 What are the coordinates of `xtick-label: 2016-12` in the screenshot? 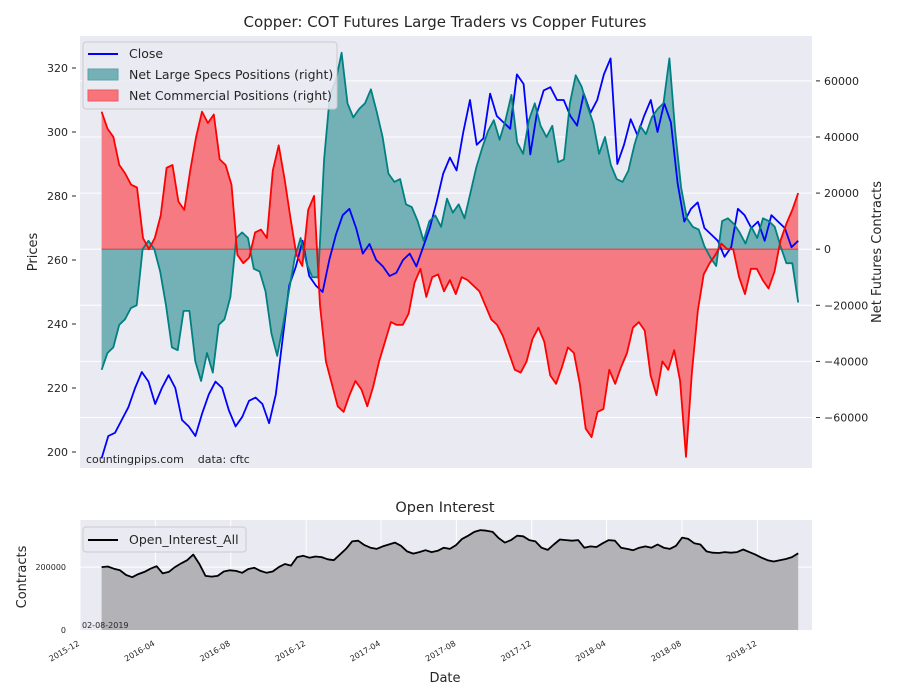 It's located at (290, 651).